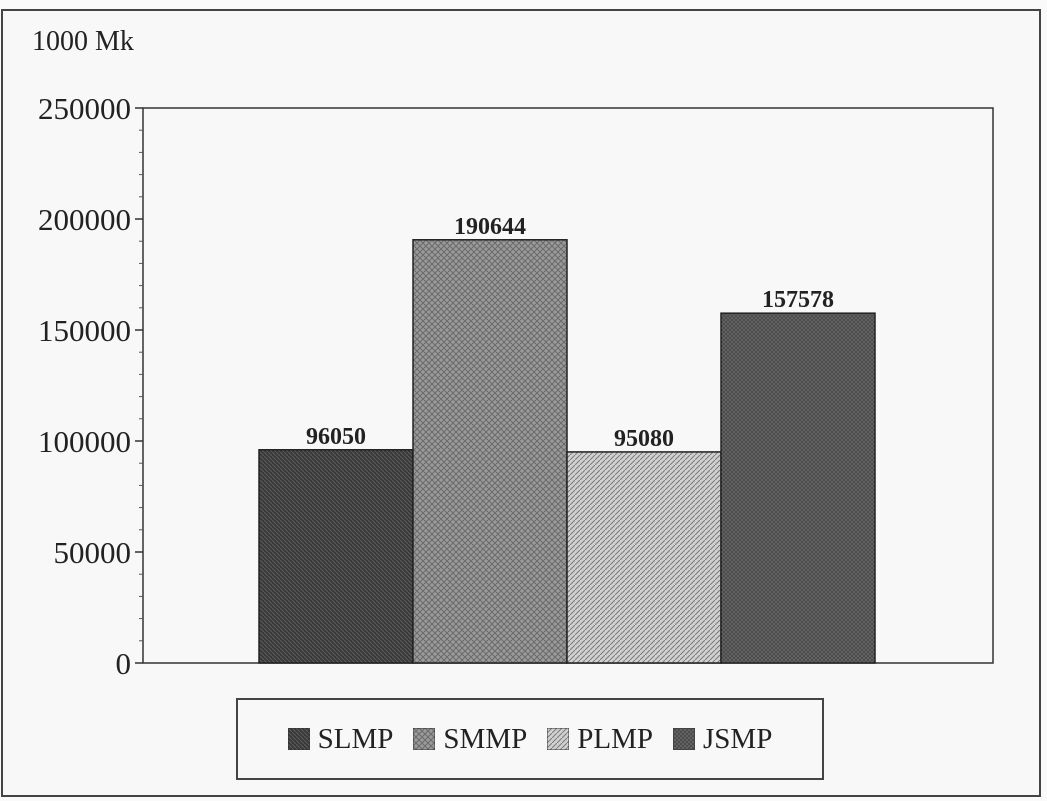 The height and width of the screenshot is (801, 1047). What do you see at coordinates (798, 488) in the screenshot?
I see `bar-jsmp` at bounding box center [798, 488].